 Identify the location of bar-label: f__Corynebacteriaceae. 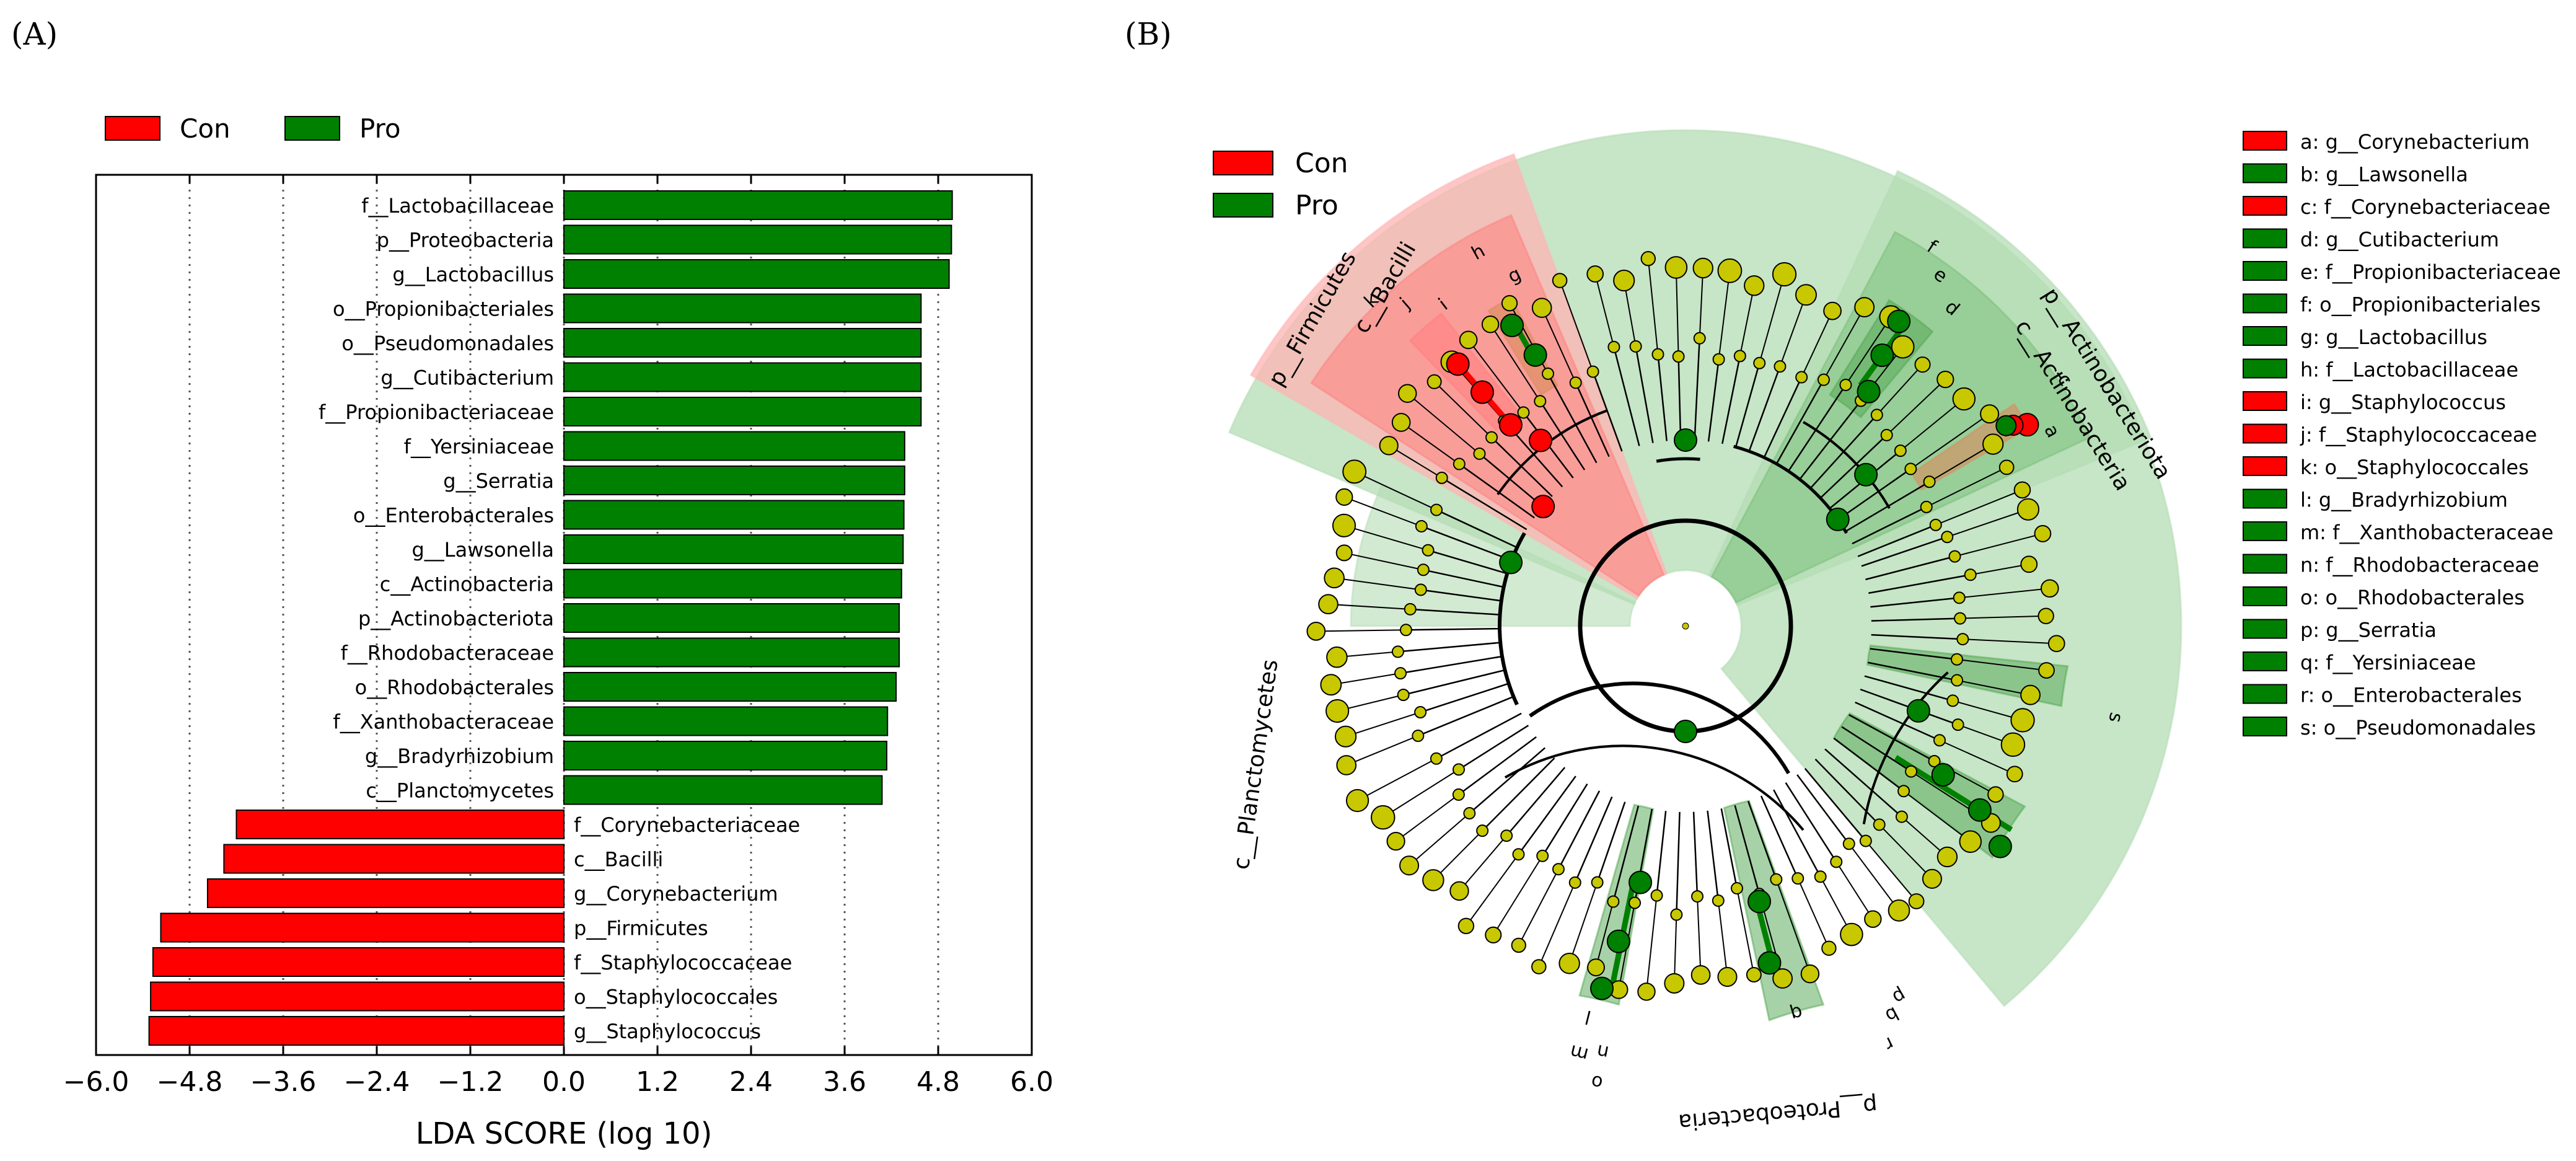
(687, 825).